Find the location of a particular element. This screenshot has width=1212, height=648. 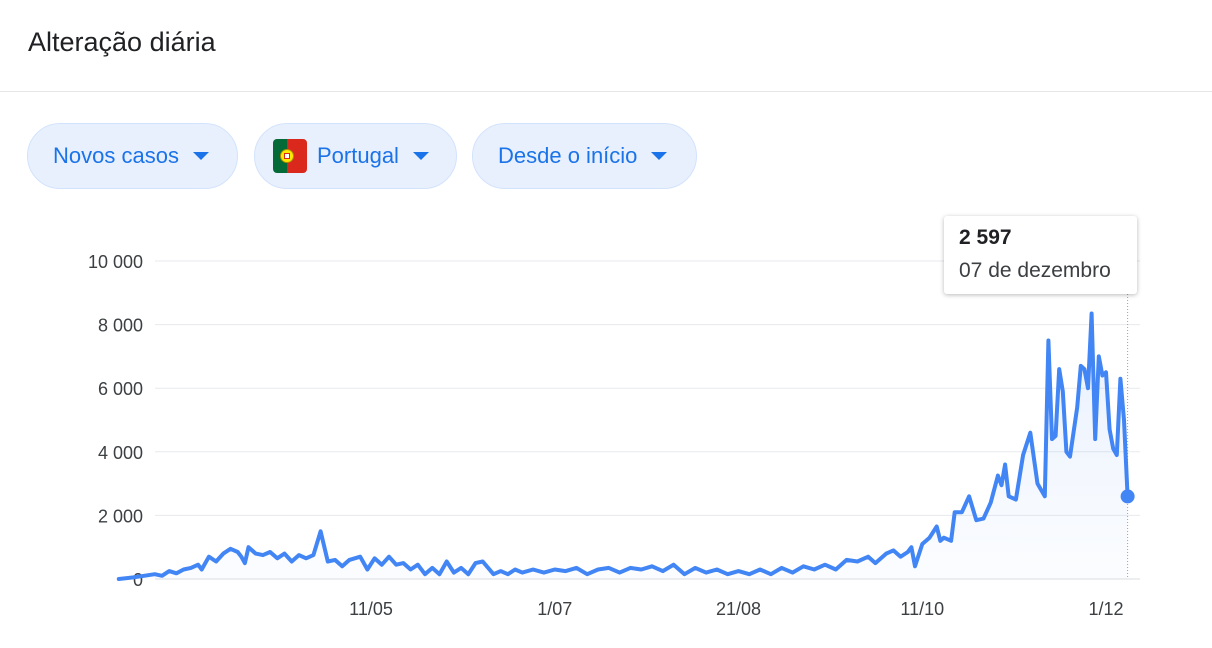

location-dropdown: Portugal is located at coordinates (355, 156).